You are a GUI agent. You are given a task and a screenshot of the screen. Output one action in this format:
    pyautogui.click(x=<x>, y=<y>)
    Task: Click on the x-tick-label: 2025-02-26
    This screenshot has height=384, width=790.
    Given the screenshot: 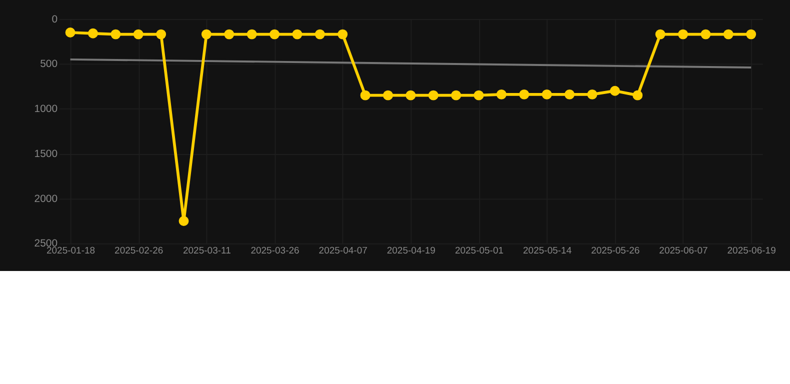 What is the action you would take?
    pyautogui.click(x=139, y=250)
    